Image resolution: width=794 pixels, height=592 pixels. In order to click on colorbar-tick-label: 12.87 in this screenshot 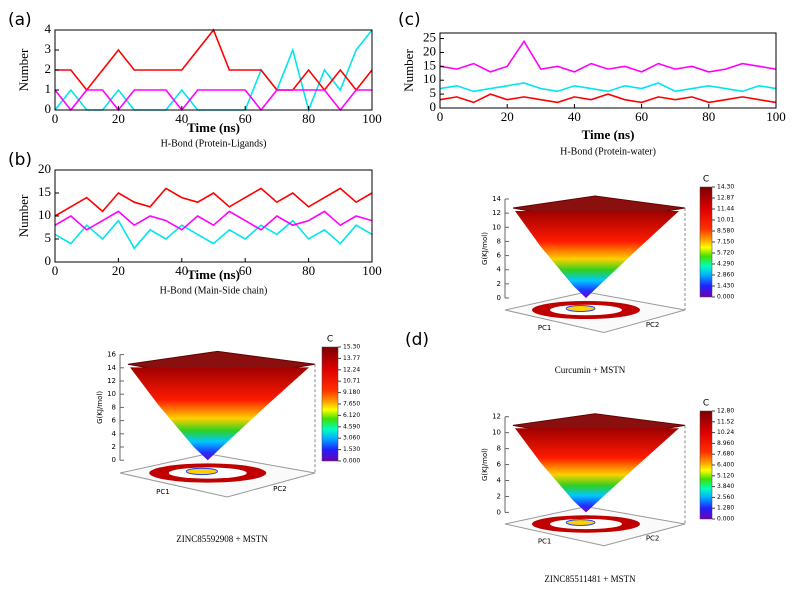, I will do `click(725, 198)`.